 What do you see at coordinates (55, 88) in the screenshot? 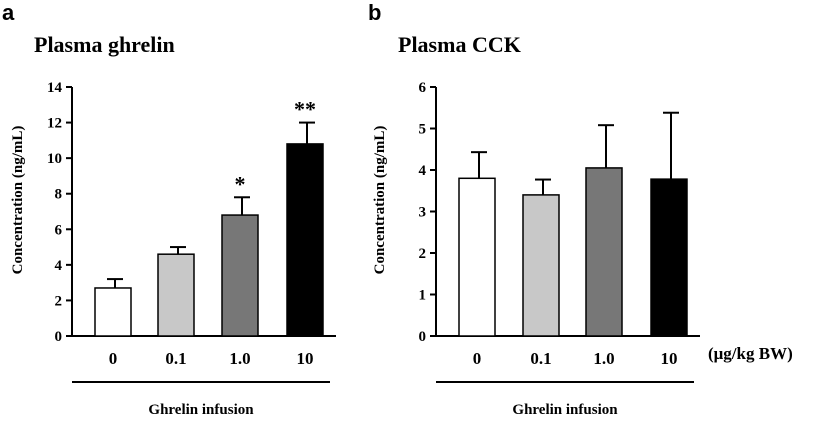
I see `y-tick-label: 14` at bounding box center [55, 88].